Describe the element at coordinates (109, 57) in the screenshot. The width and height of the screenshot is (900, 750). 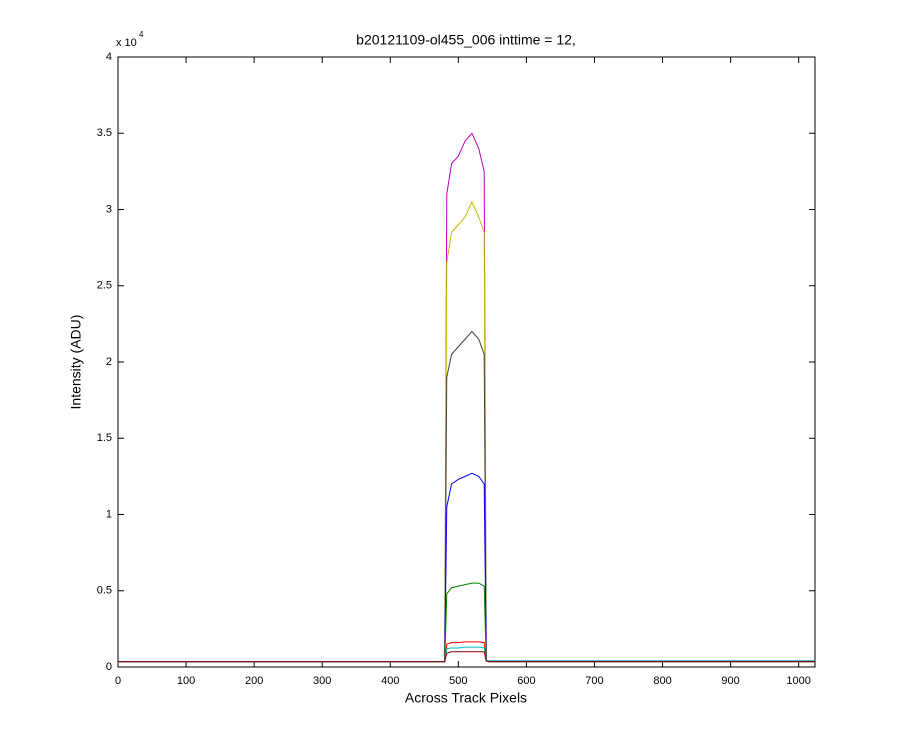
I see `y-tick-label: 4` at that location.